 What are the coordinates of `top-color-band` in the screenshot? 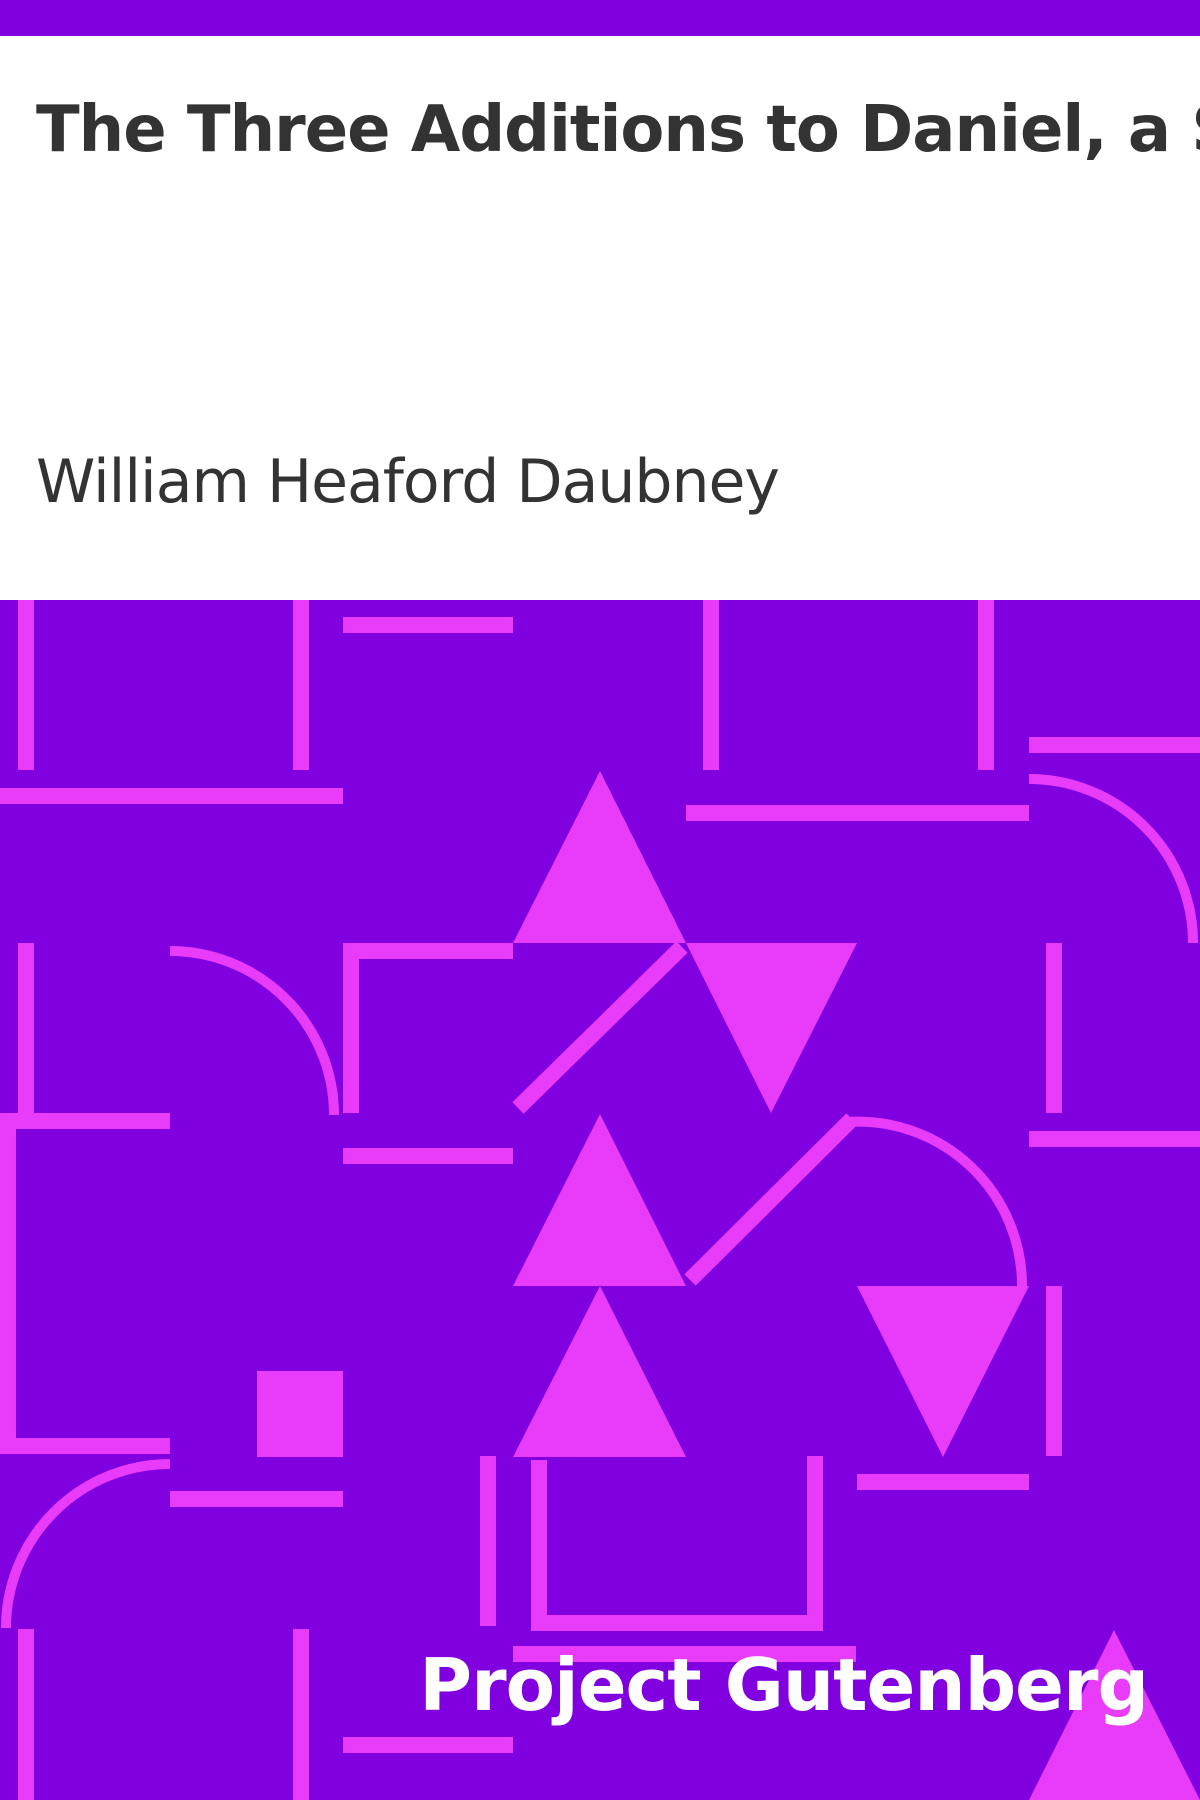 It's located at (600, 18).